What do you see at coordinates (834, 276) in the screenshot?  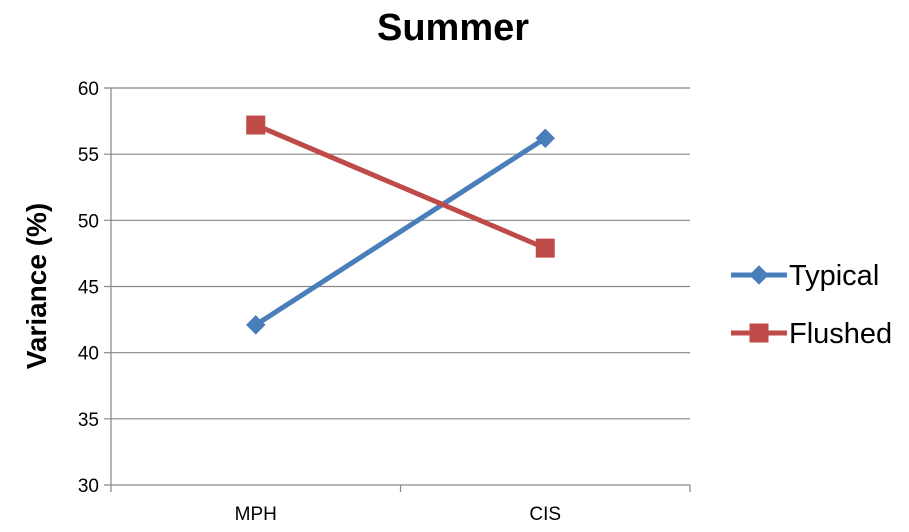 I see `legend-label: Typical` at bounding box center [834, 276].